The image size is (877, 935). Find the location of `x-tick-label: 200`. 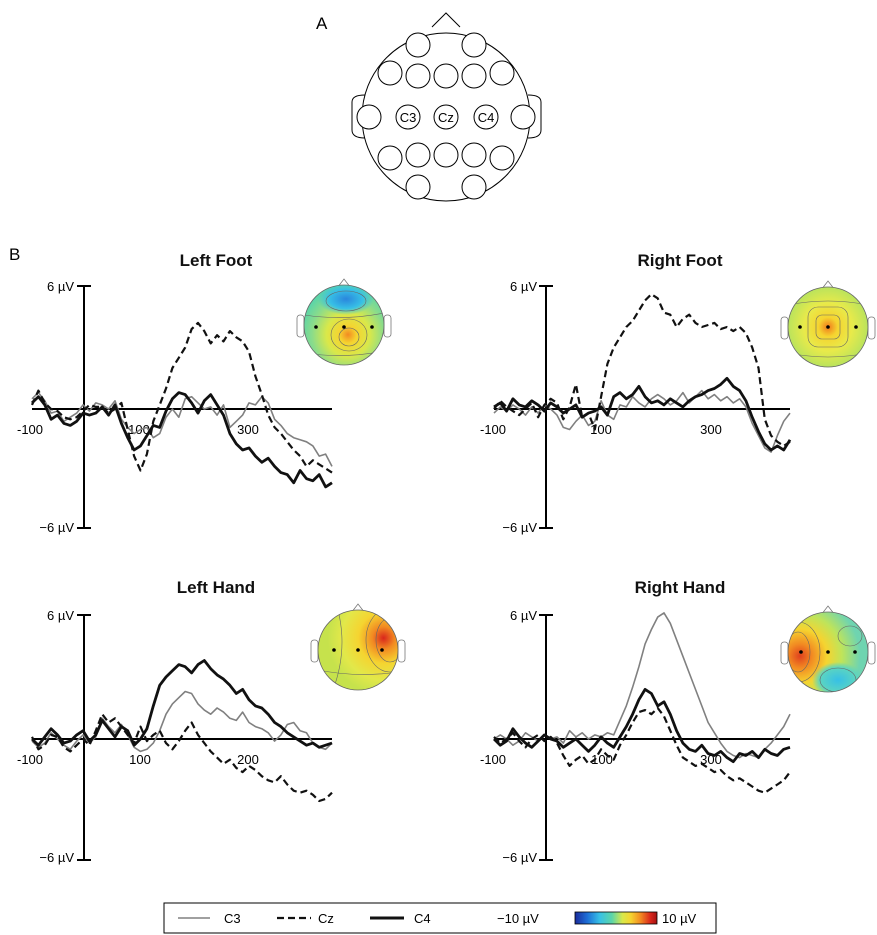

x-tick-label: 200 is located at coordinates (248, 759).